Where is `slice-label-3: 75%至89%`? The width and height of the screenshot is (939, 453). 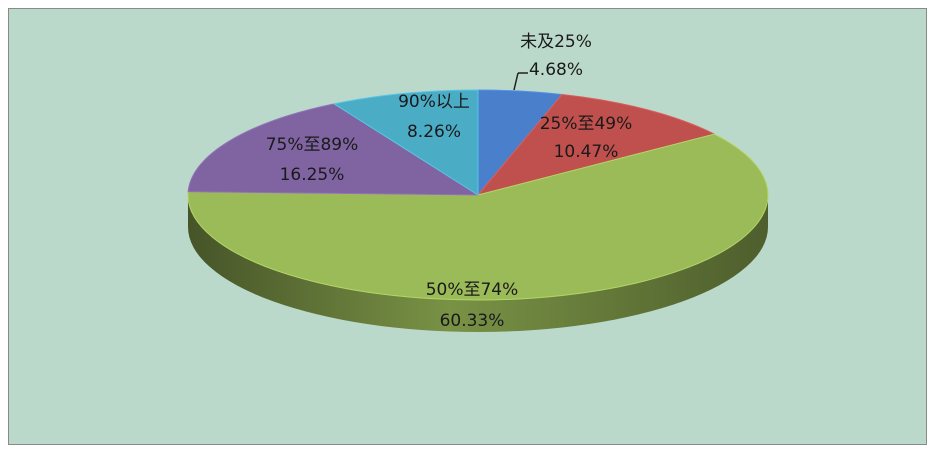
slice-label-3: 75%至89% is located at coordinates (312, 145).